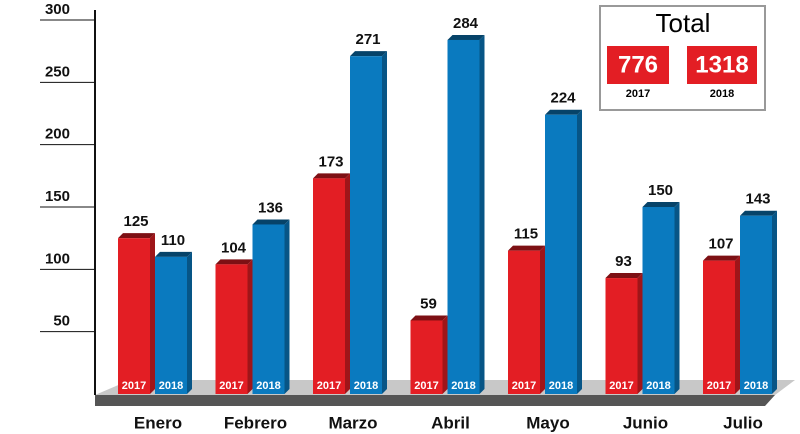  What do you see at coordinates (135, 221) in the screenshot?
I see `value-label: 125` at bounding box center [135, 221].